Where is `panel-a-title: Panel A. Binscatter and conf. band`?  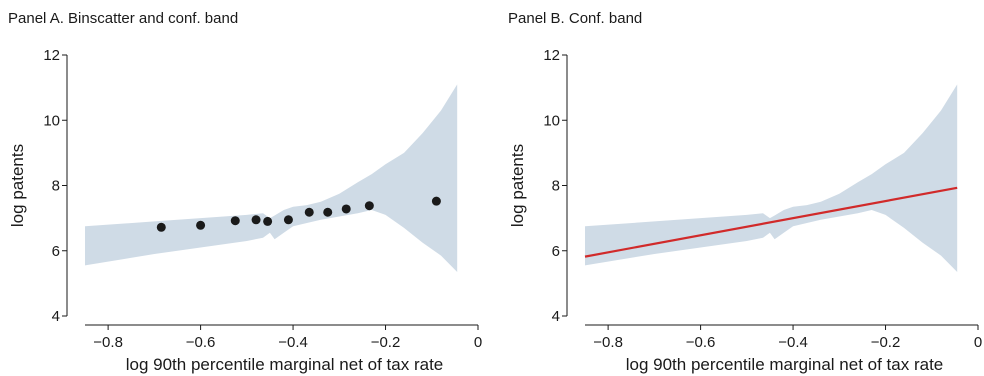 panel-a-title: Panel A. Binscatter and conf. band is located at coordinates (123, 18).